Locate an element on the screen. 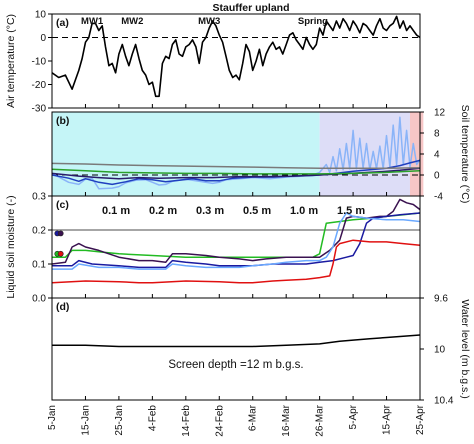  event-annotation: MW3 is located at coordinates (209, 21).